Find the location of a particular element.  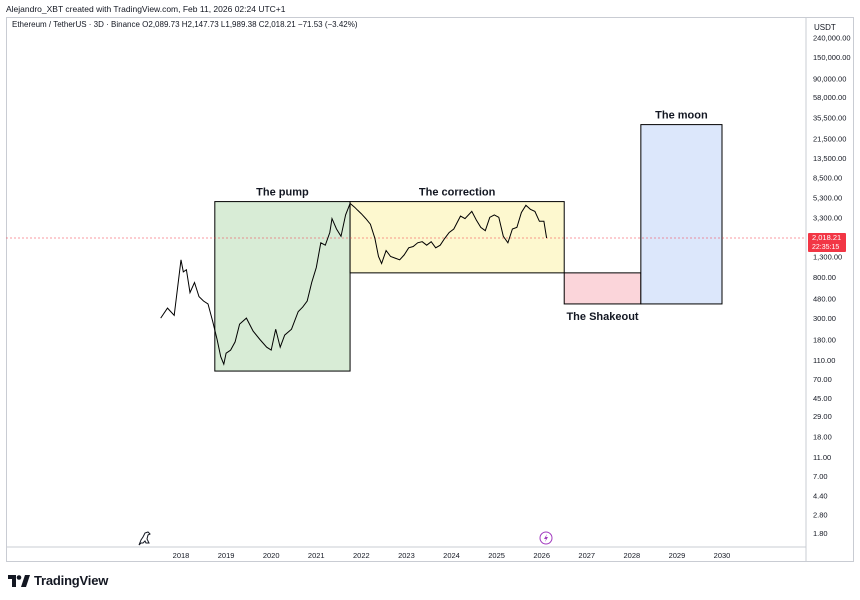

y-tick-label: 90,000.00 is located at coordinates (829, 78).